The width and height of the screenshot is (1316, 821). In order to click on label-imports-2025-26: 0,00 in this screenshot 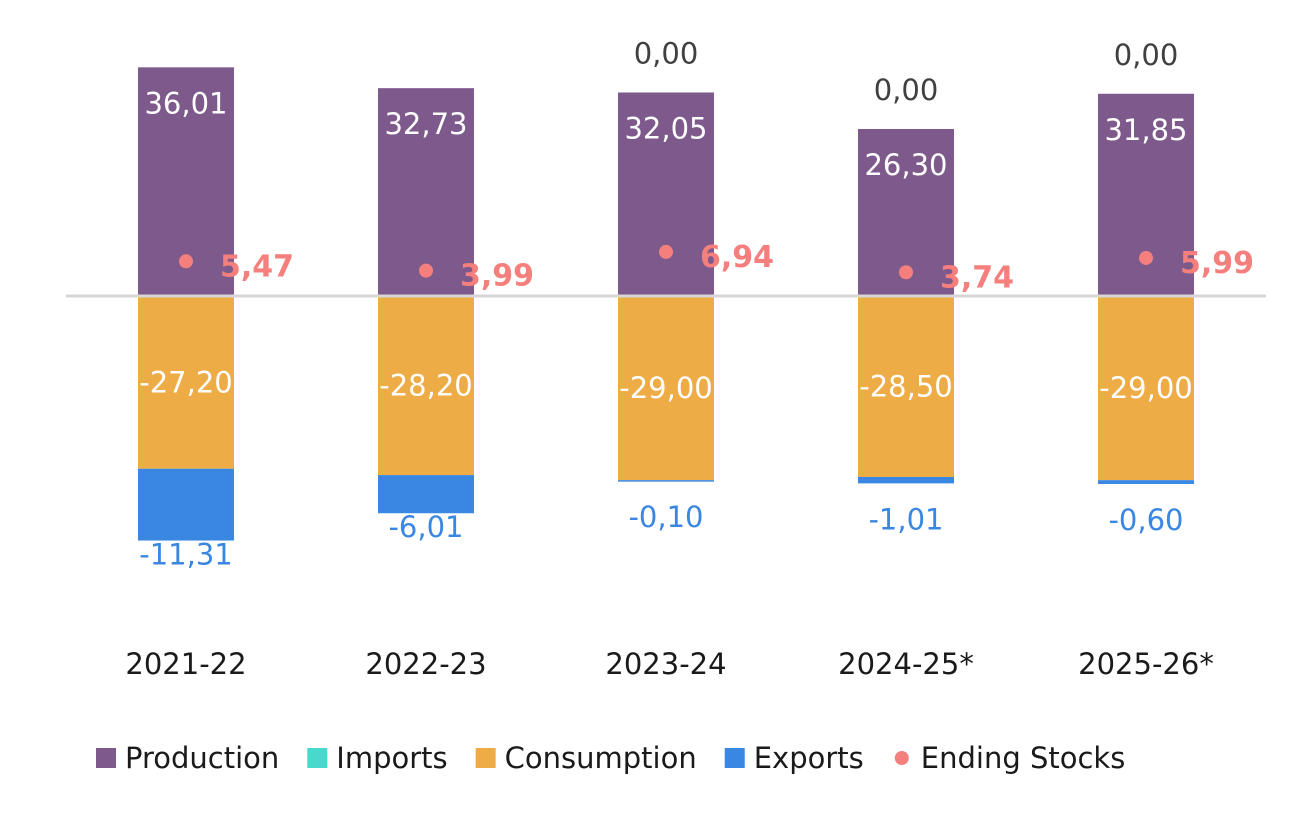, I will do `click(1146, 55)`.